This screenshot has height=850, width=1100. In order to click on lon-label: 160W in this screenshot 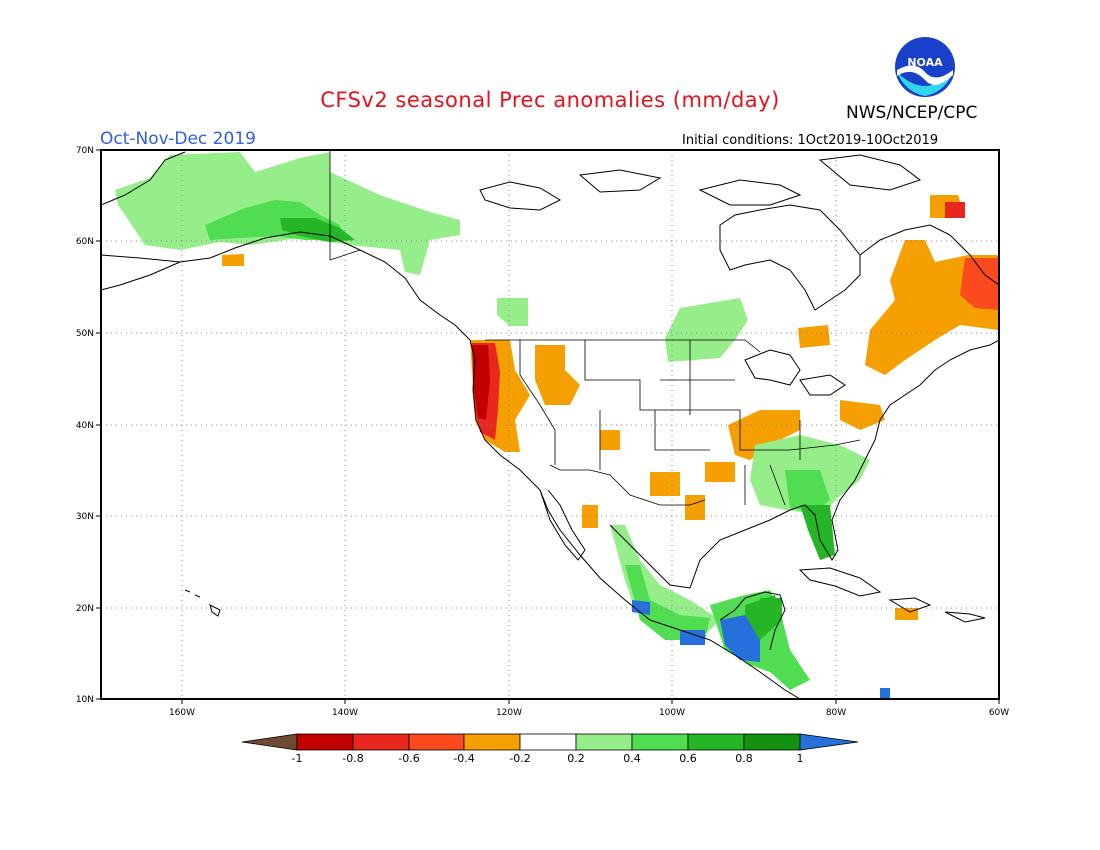, I will do `click(182, 713)`.